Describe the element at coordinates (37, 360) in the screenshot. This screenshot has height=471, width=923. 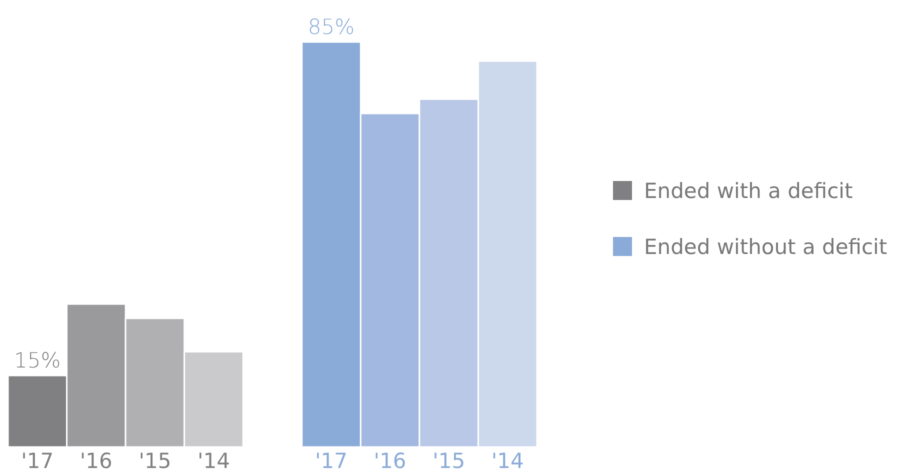
I see `data-label: 15%` at that location.